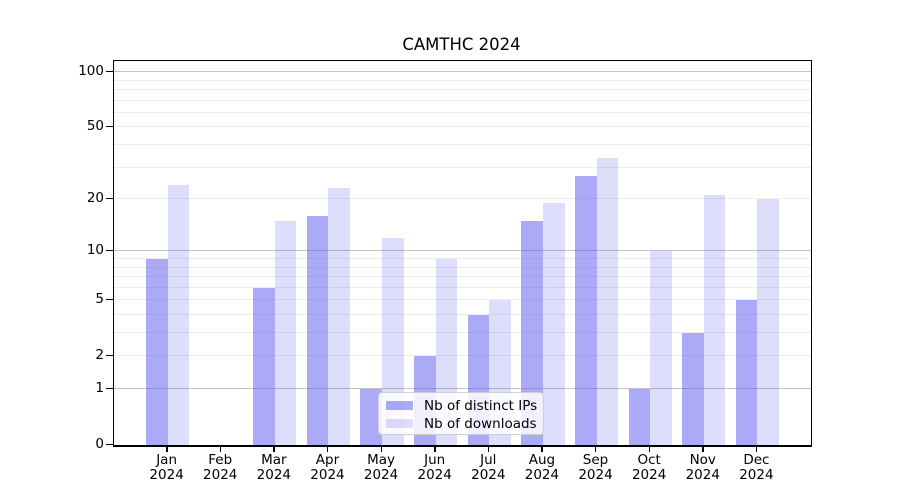  What do you see at coordinates (95, 198) in the screenshot?
I see `y-tick-label: 20` at bounding box center [95, 198].